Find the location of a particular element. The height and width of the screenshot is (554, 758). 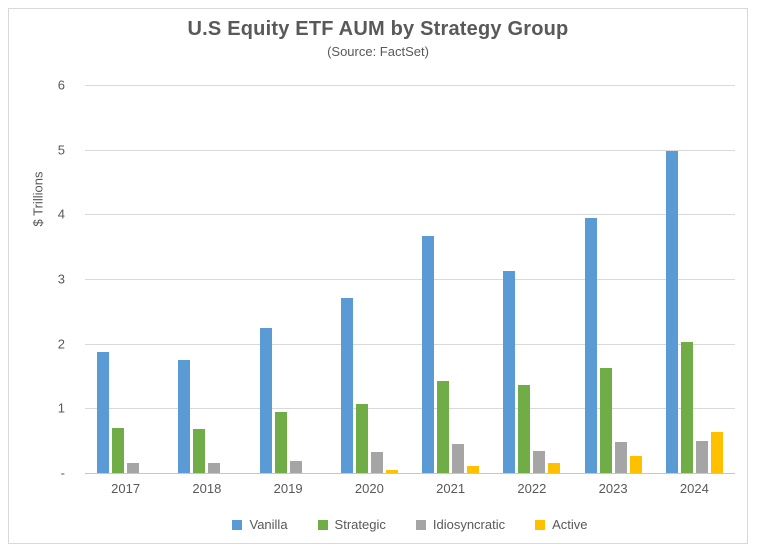

x-axis-label-2021: 2021 is located at coordinates (451, 488).